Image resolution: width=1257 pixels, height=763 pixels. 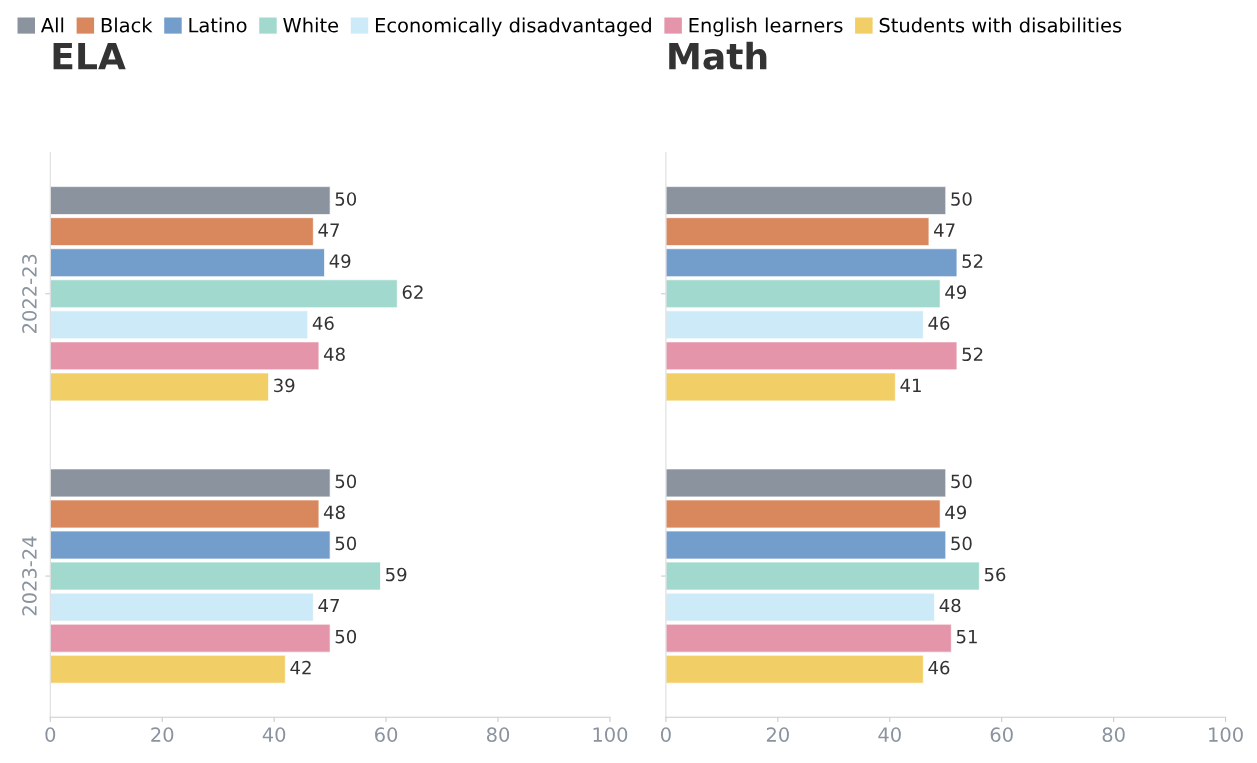 What do you see at coordinates (300, 667) in the screenshot?
I see `data-label: 42` at bounding box center [300, 667].